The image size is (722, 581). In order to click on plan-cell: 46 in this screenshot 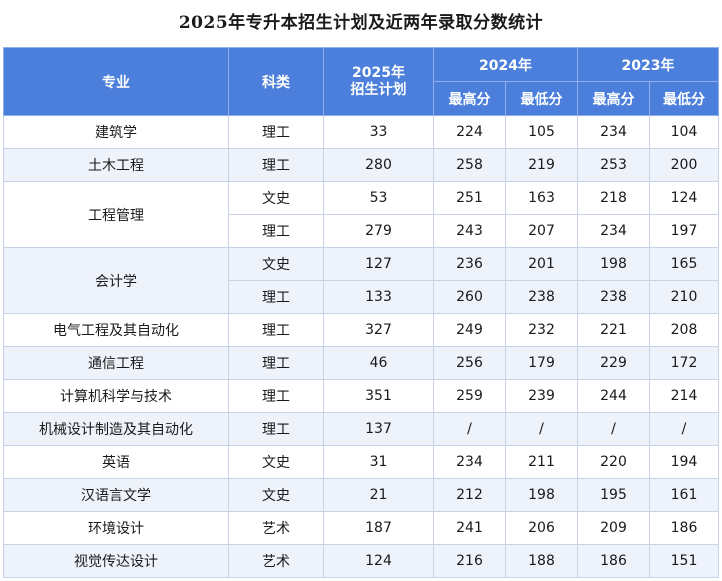, I will do `click(378, 363)`.